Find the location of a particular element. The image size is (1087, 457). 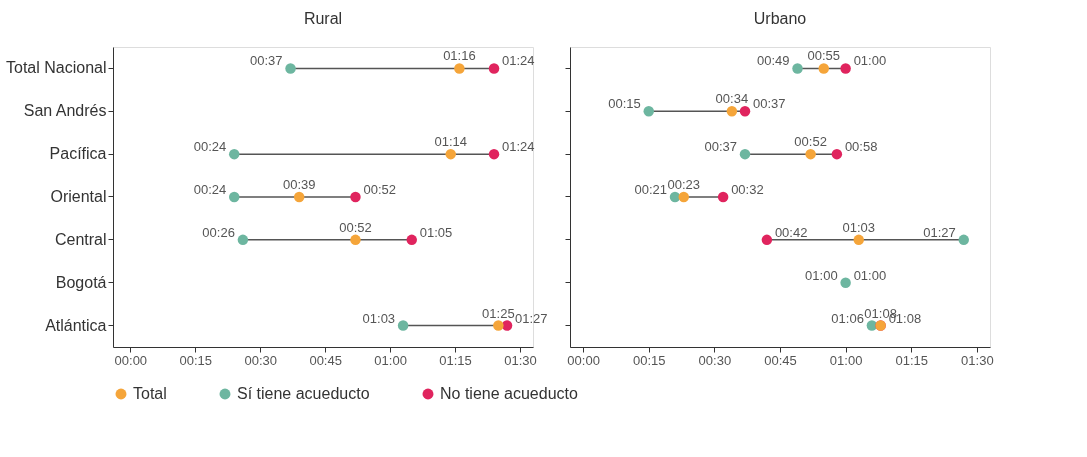

data-label: 01:05 is located at coordinates (436, 232).